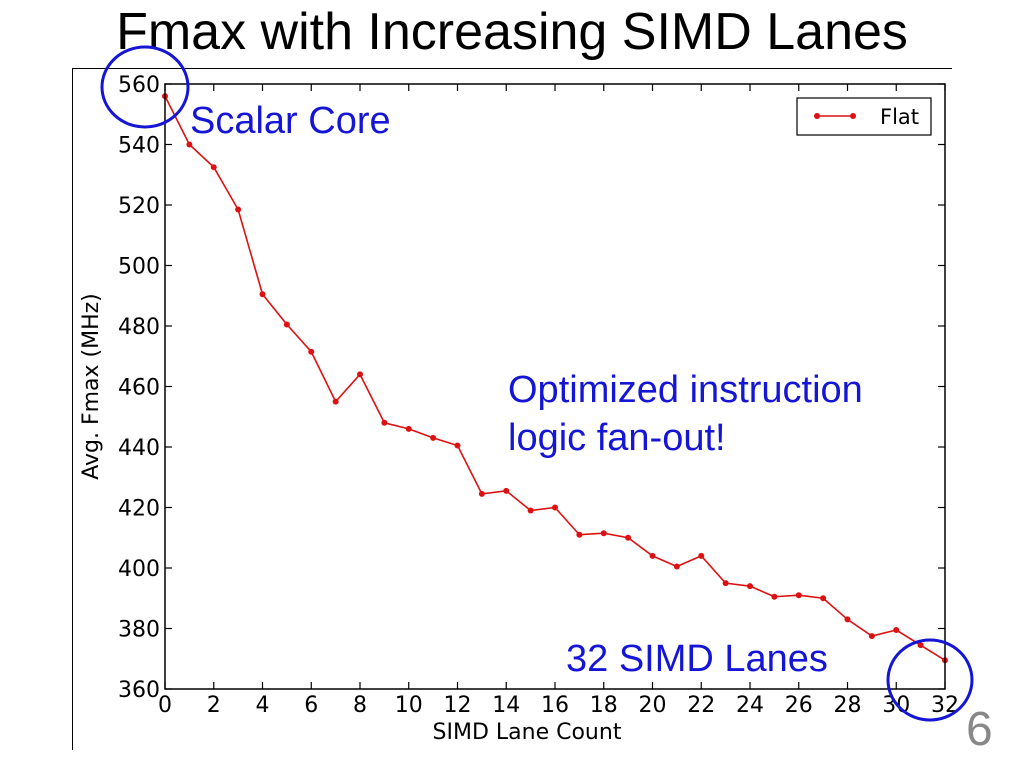 The image size is (1024, 768). I want to click on title-underline, so click(512, 68).